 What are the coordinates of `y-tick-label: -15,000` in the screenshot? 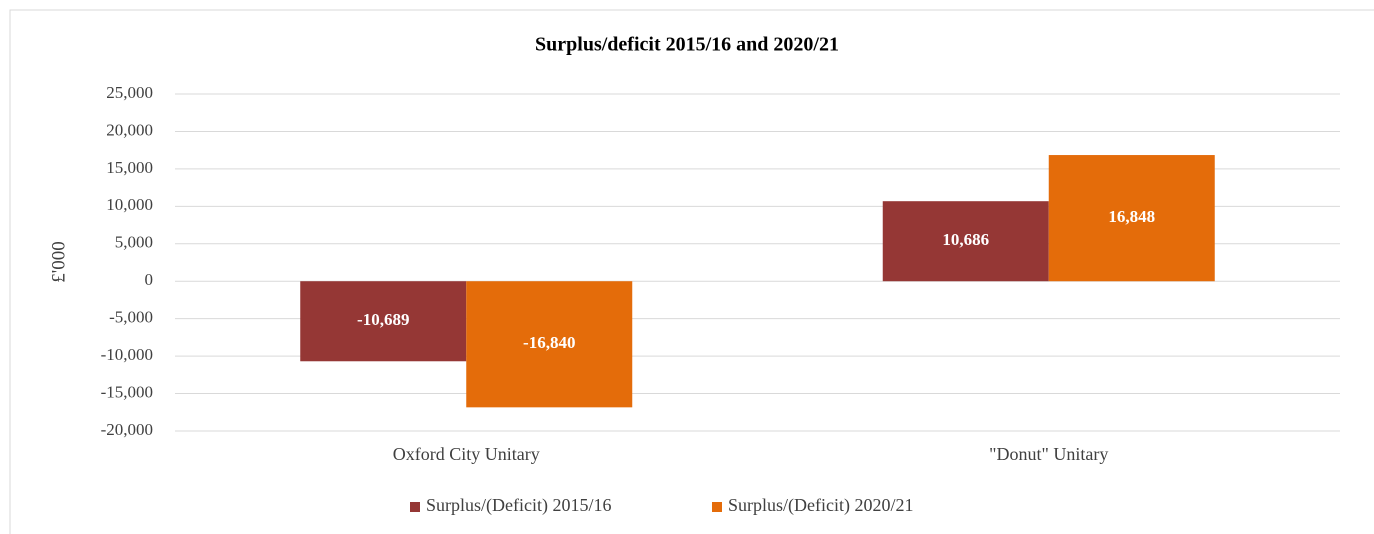 It's located at (127, 391).